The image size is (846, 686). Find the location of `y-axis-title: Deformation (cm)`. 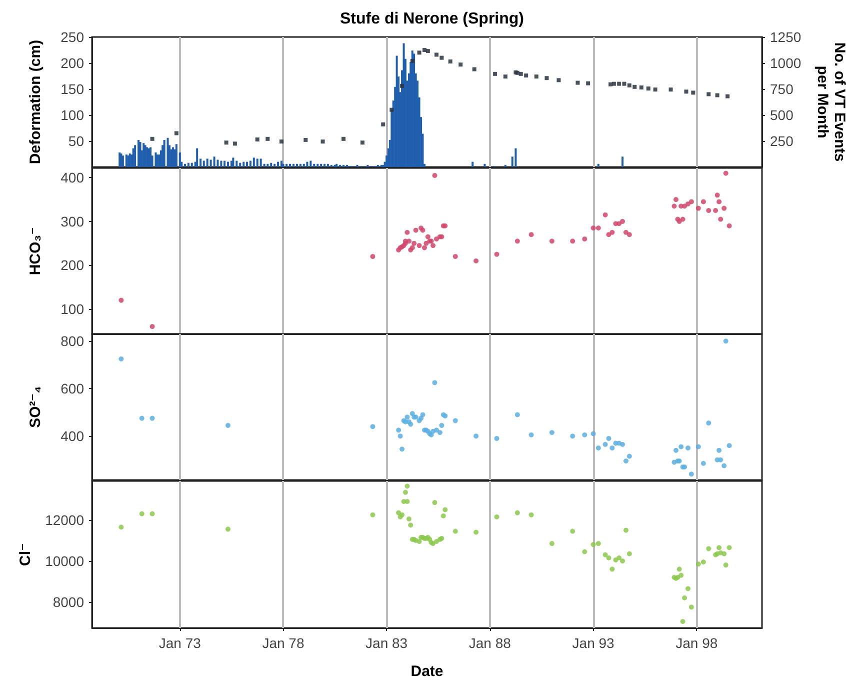

y-axis-title: Deformation (cm) is located at coordinates (35, 102).